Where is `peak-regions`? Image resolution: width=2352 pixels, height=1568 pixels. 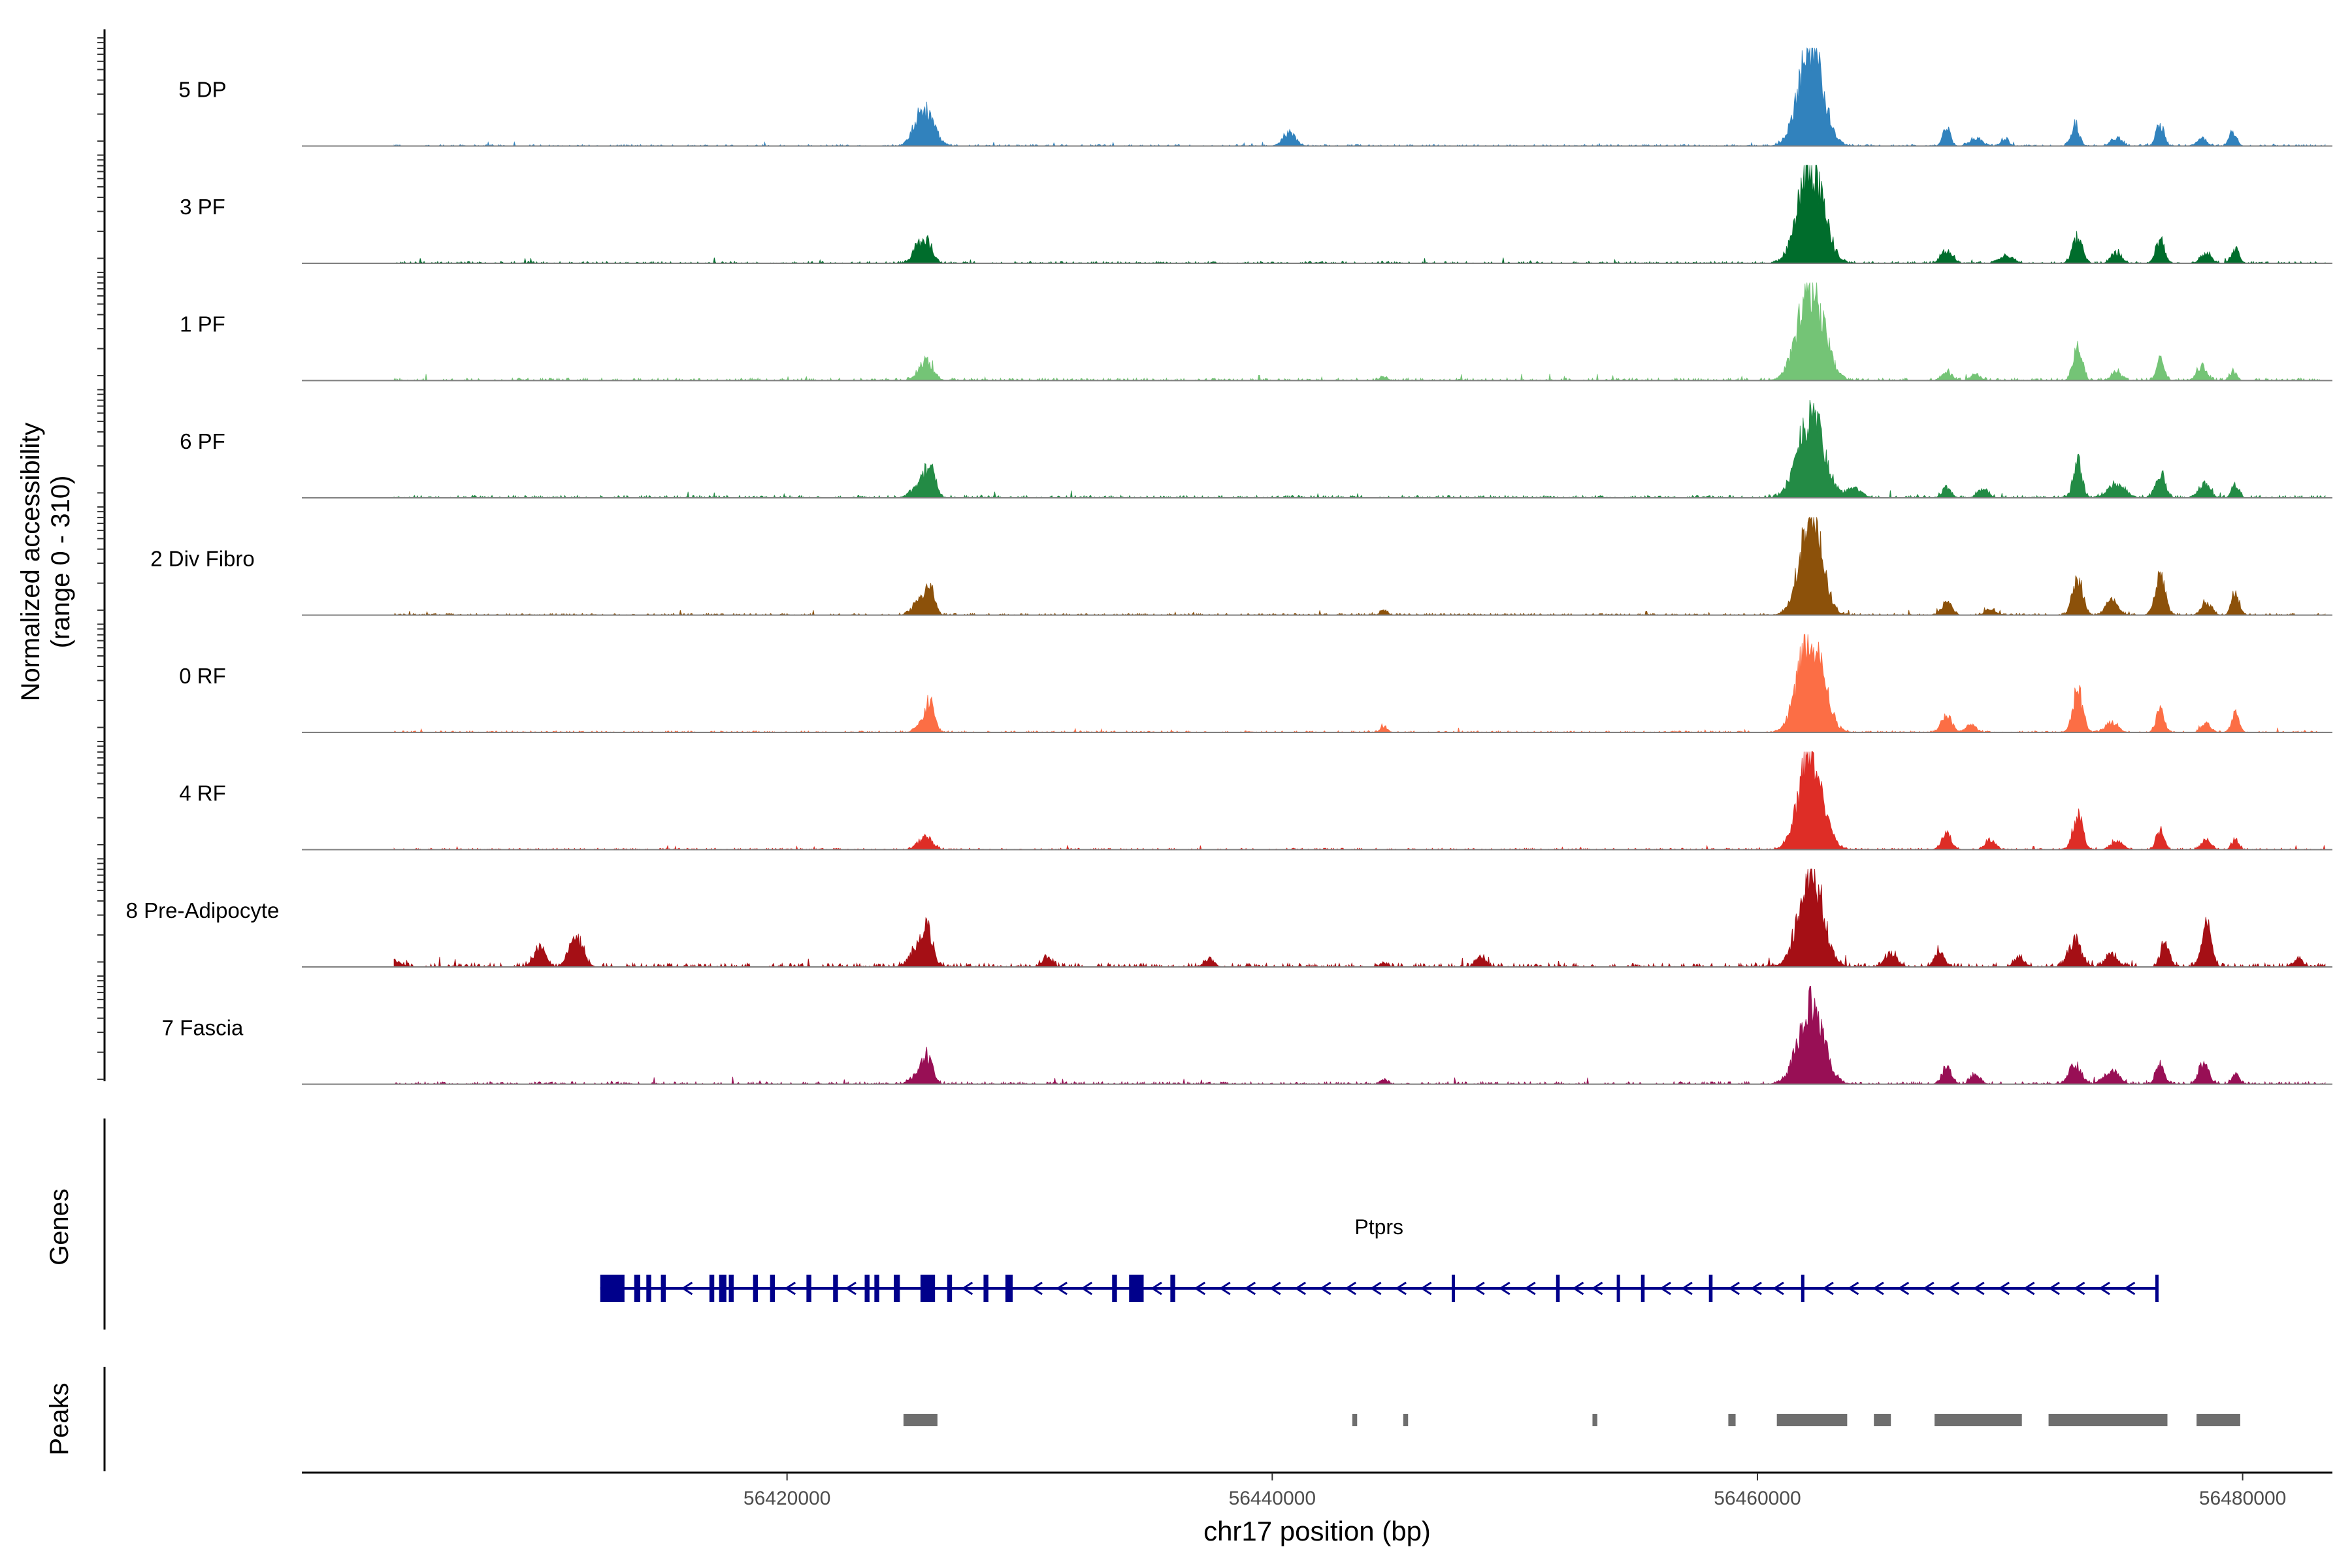 peak-regions is located at coordinates (1571, 1420).